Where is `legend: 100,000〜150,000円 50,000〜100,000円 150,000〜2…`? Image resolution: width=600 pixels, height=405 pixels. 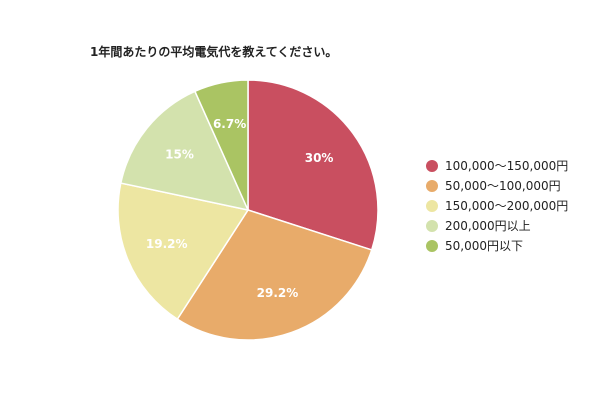 legend: 100,000〜150,000円 50,000〜100,000円 150,000〜2… is located at coordinates (497, 206).